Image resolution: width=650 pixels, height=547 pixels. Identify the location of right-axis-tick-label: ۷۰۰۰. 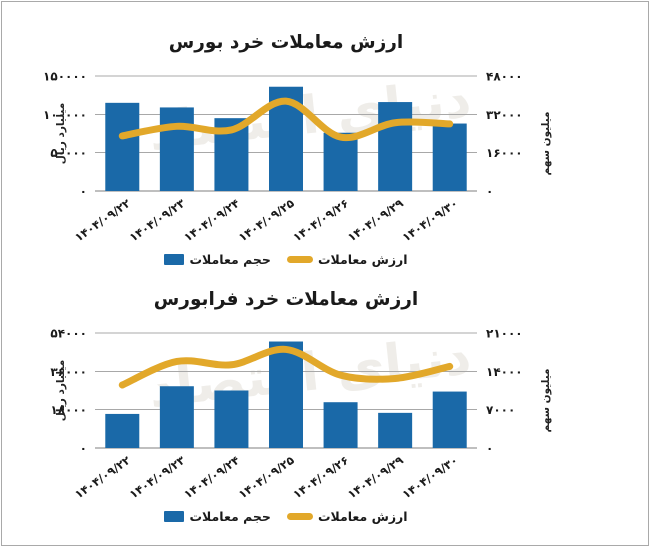
(500, 410).